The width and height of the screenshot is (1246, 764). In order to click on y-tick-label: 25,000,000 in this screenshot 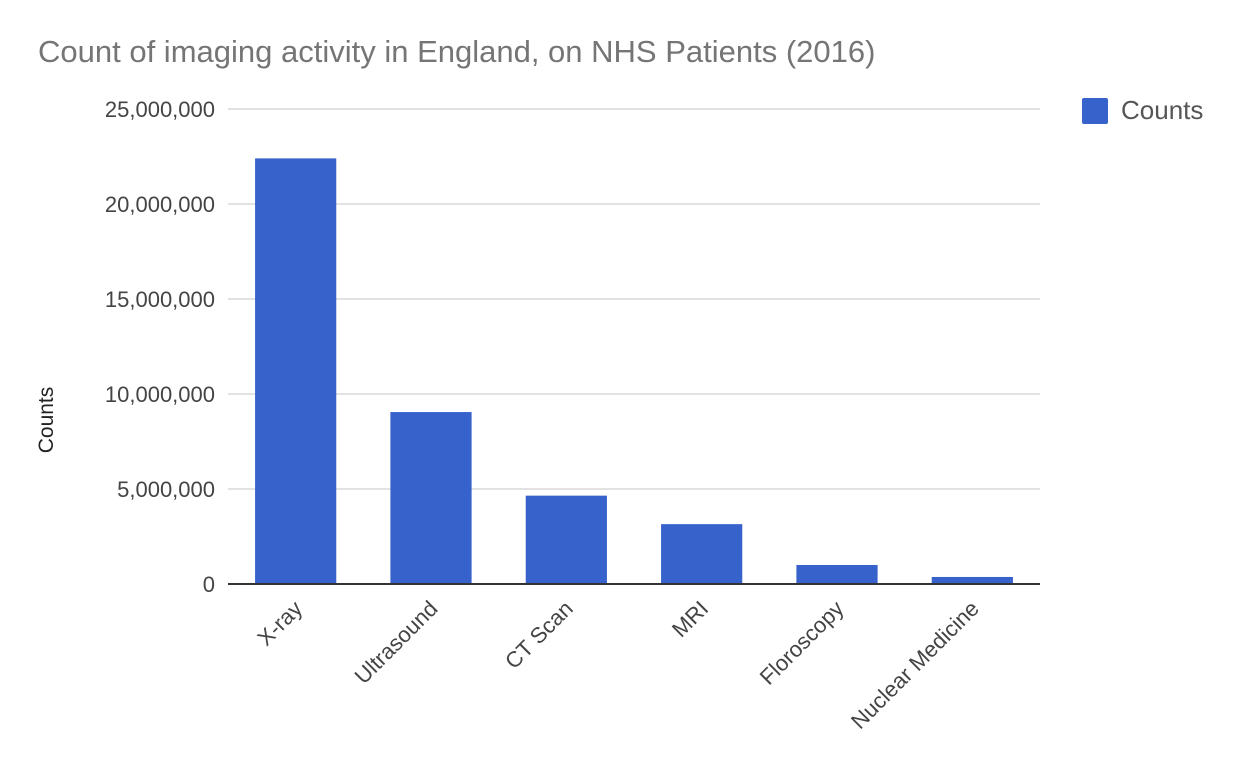, I will do `click(160, 109)`.